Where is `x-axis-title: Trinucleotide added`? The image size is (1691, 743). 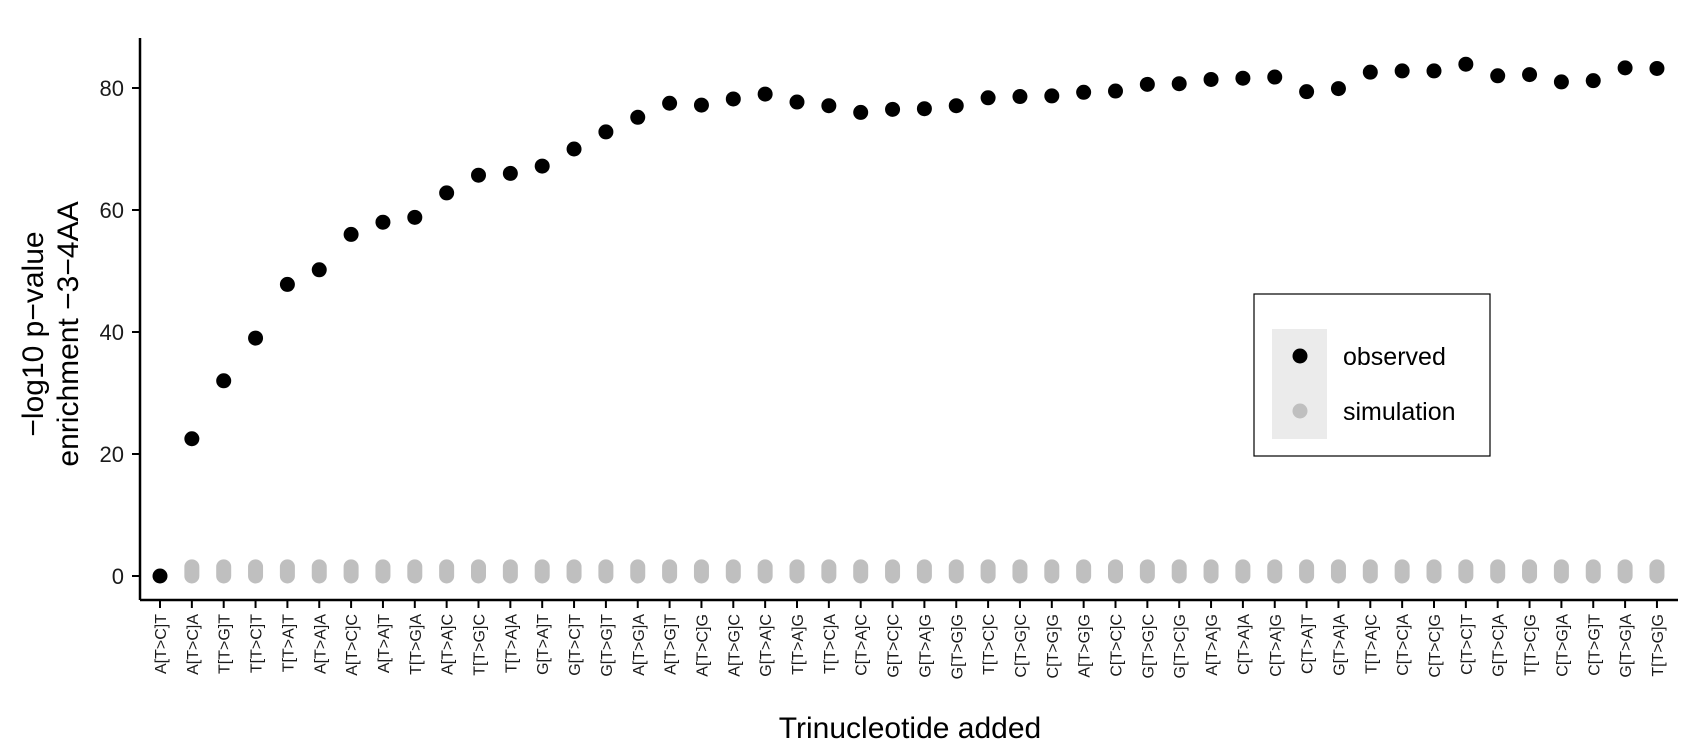 x-axis-title: Trinucleotide added is located at coordinates (910, 727).